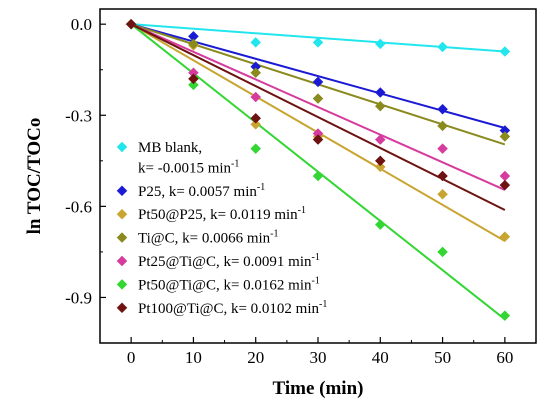 Image resolution: width=550 pixels, height=411 pixels. Describe the element at coordinates (442, 357) in the screenshot. I see `x-tick-label: 50` at that location.